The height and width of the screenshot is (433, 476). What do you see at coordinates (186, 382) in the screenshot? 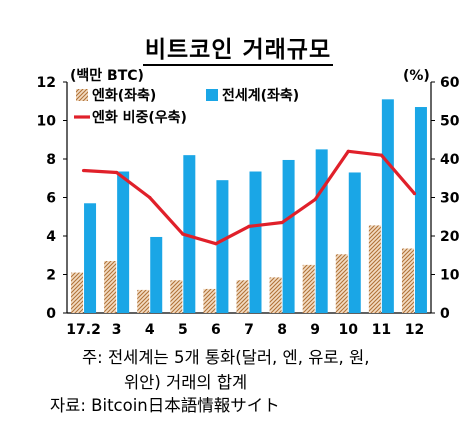
I see `note-line-2: 위안) 거래의 합계` at bounding box center [186, 382].